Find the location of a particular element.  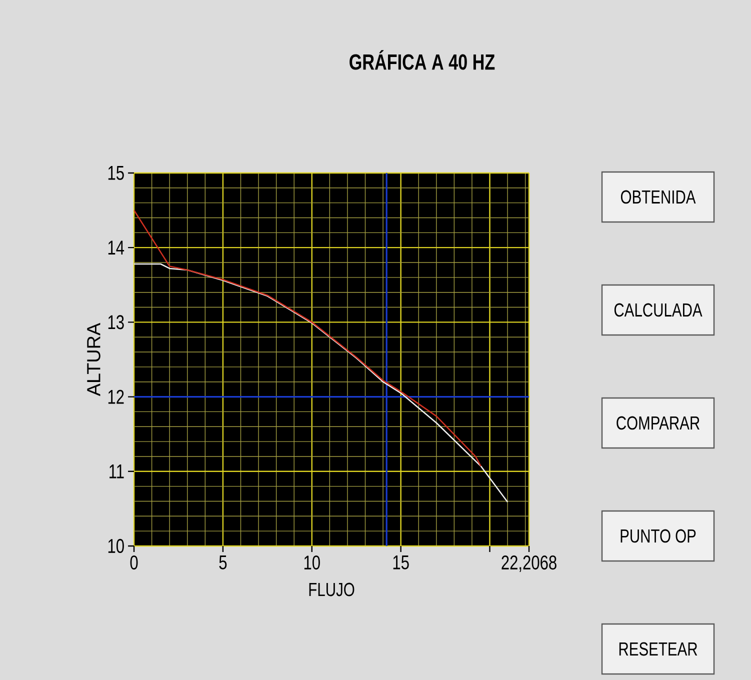

y-axis-title: ALTURA is located at coordinates (93, 359).